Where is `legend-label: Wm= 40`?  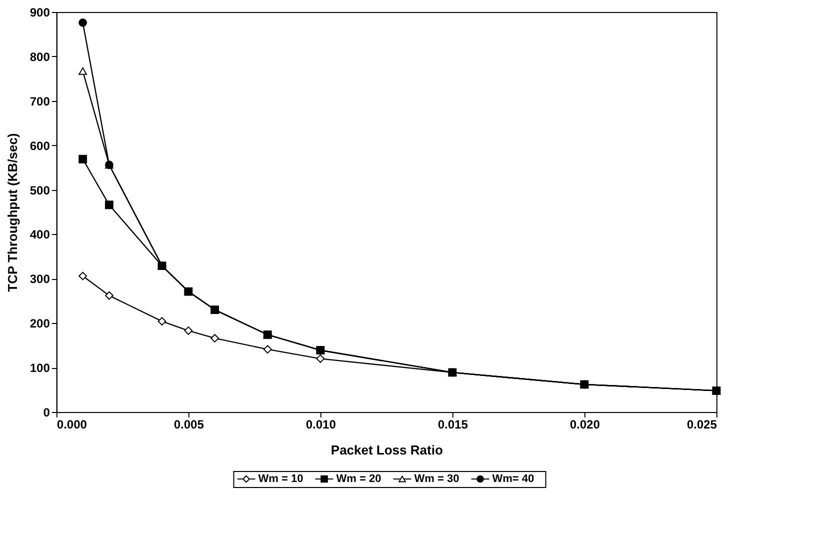 legend-label: Wm= 40 is located at coordinates (513, 479).